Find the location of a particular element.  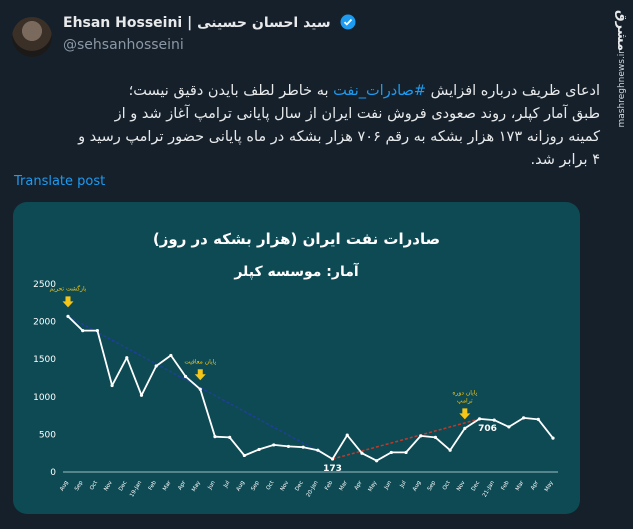

verified-badge-icon is located at coordinates (348, 24).